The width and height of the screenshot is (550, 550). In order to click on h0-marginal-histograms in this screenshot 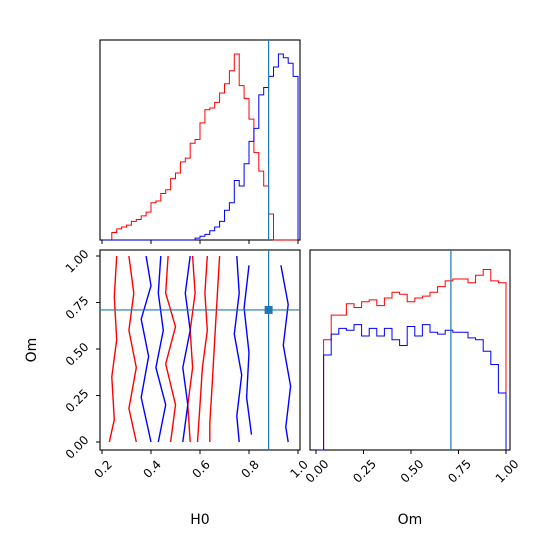, I will do `click(200, 142)`.